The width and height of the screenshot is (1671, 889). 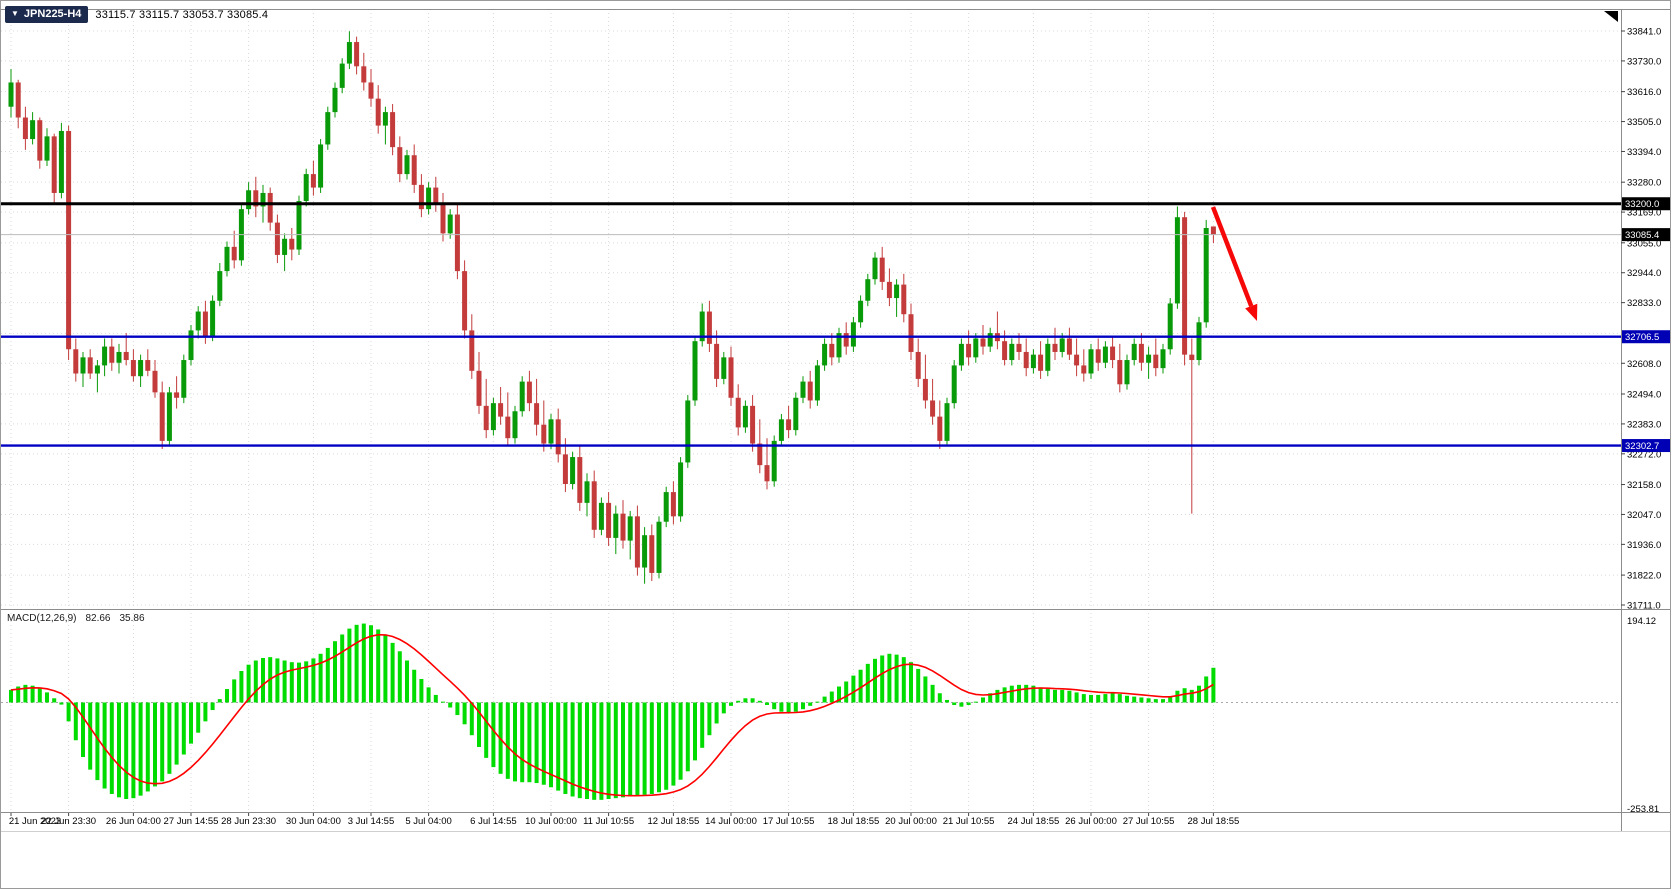 I want to click on arrow-shaft, so click(x=1232, y=256).